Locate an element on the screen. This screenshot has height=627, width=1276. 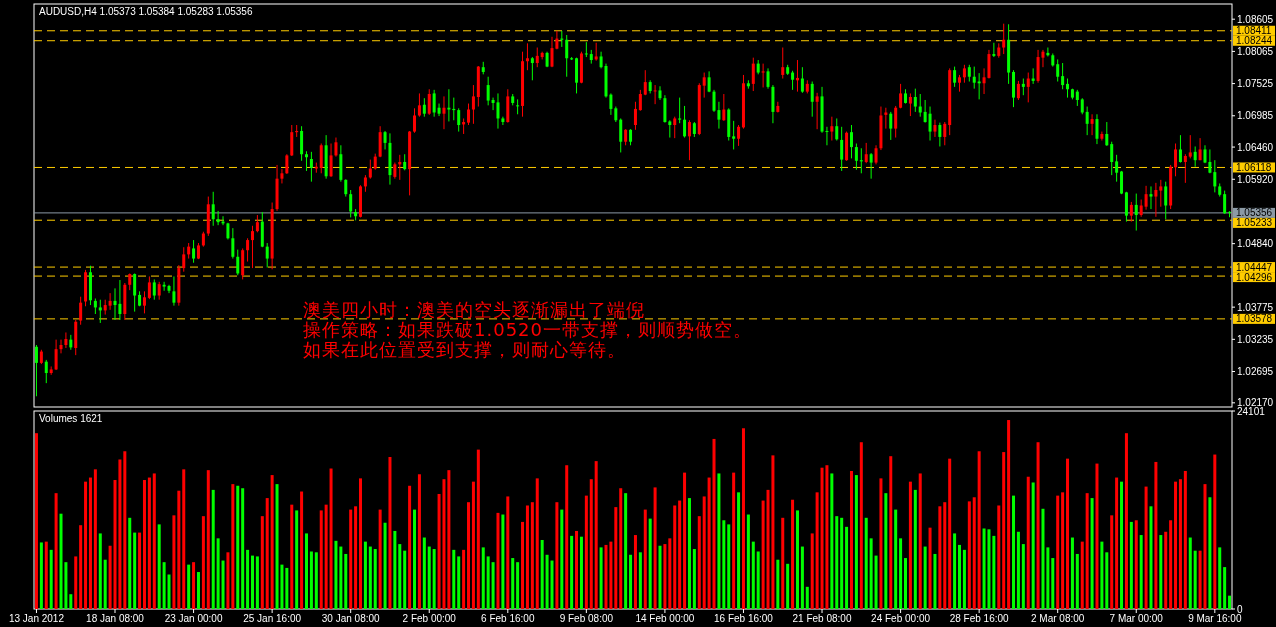
x-tick-label: 6 Feb 16:00 is located at coordinates (508, 618).